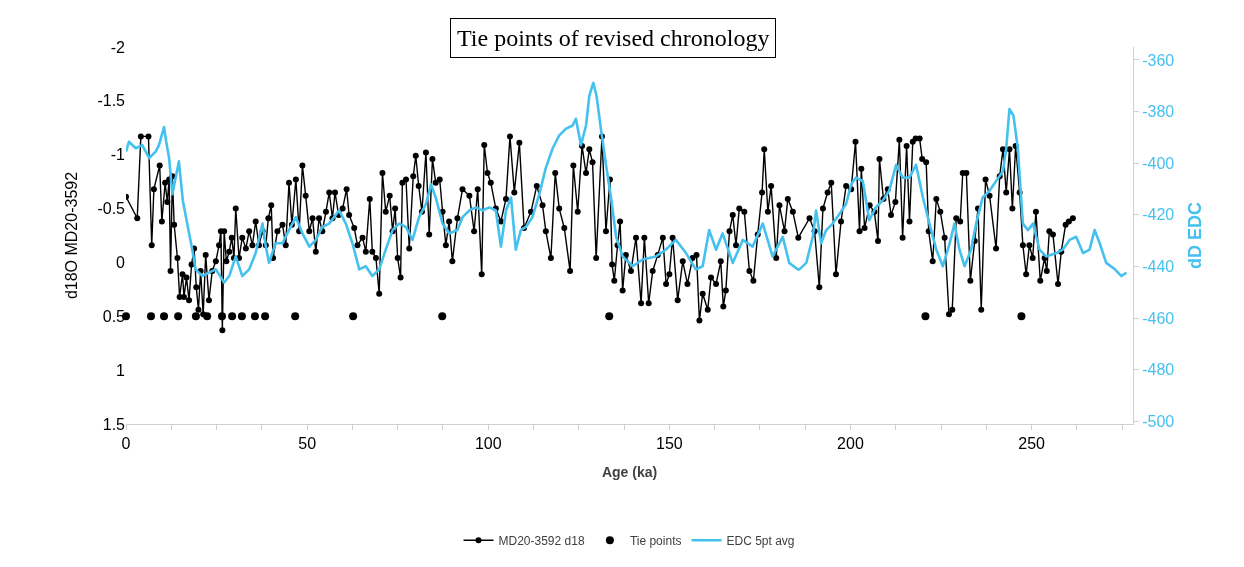 The image size is (1244, 567). I want to click on y-axis-title: d18O MD20-3592, so click(72, 235).